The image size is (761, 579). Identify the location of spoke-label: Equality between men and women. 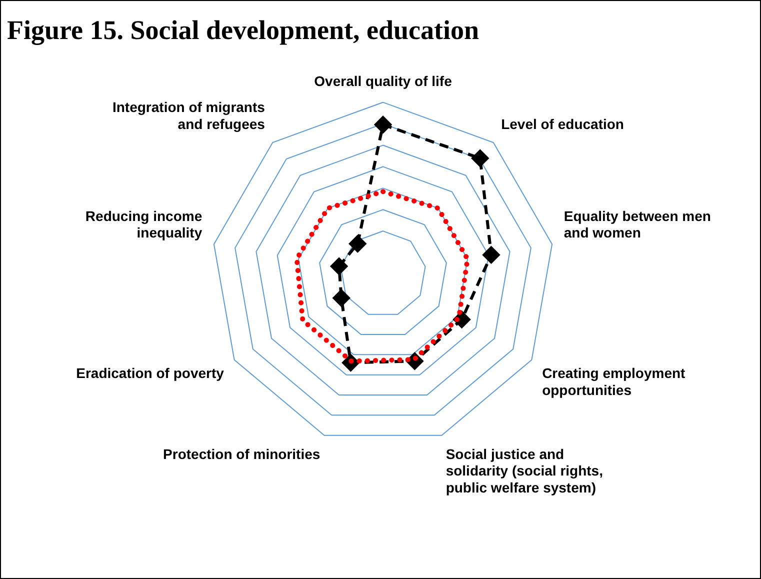
(637, 224).